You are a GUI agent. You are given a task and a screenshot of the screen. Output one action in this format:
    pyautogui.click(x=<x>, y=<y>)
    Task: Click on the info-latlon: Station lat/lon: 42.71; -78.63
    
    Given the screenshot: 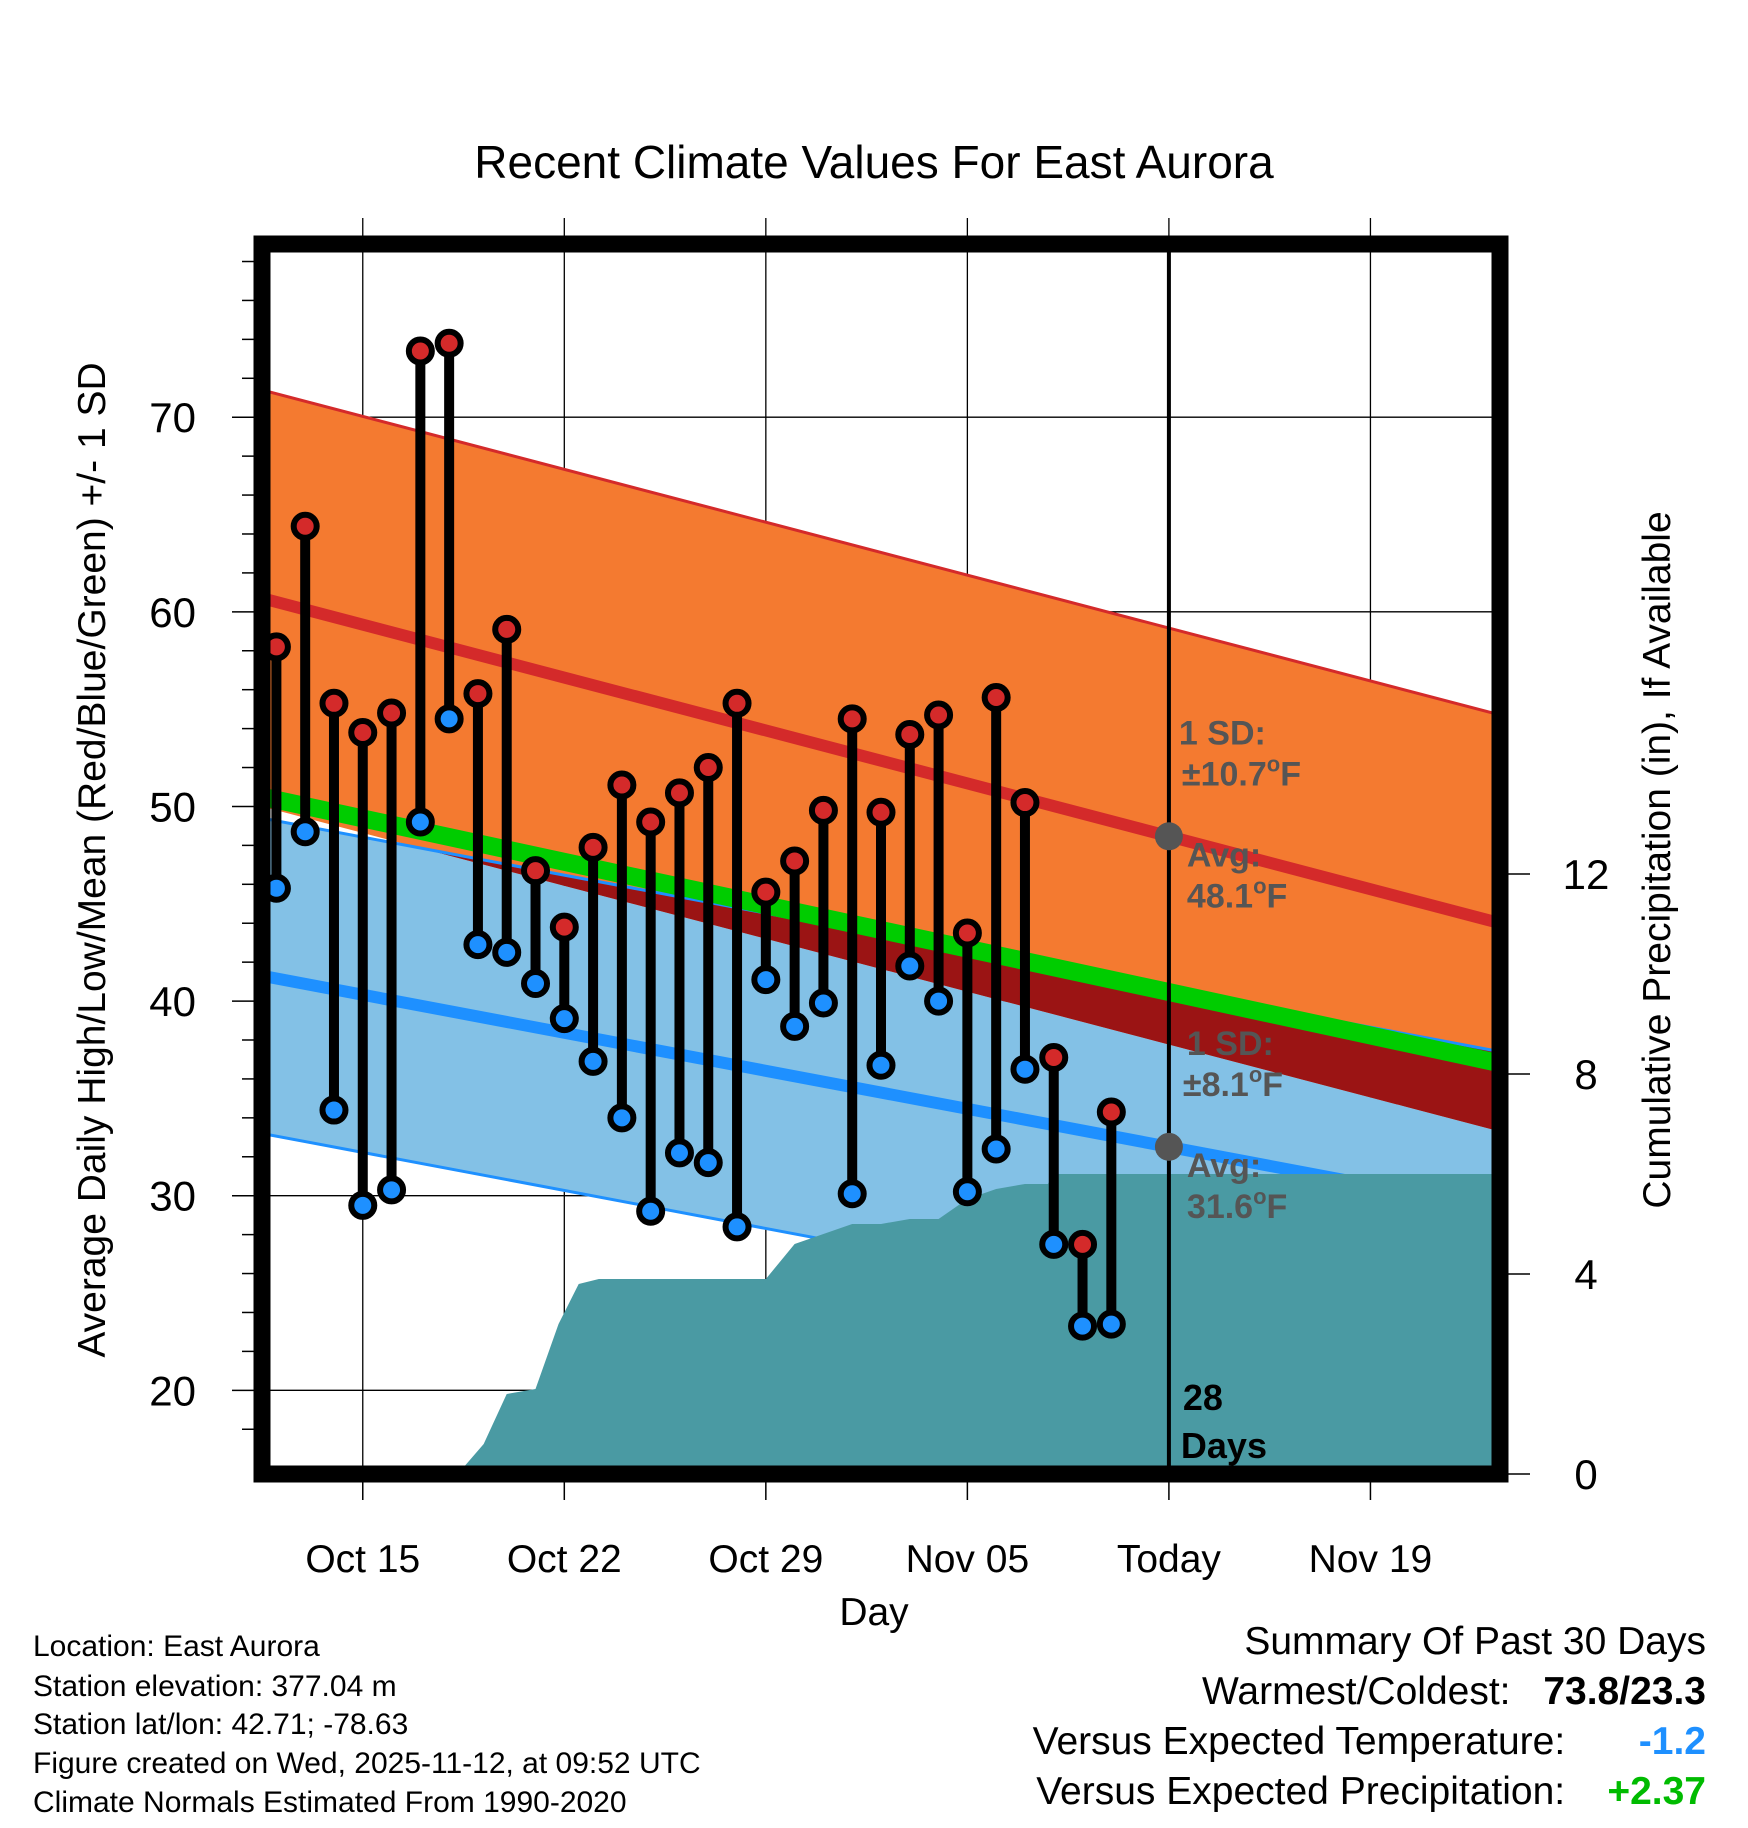 What is the action you would take?
    pyautogui.click(x=221, y=1724)
    